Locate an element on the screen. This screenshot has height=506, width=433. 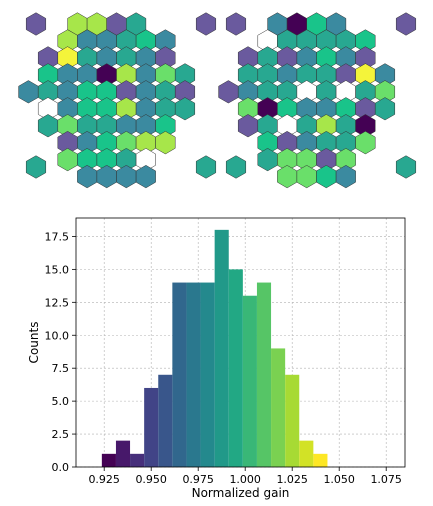
x-tick-label: 0.975 is located at coordinates (198, 479).